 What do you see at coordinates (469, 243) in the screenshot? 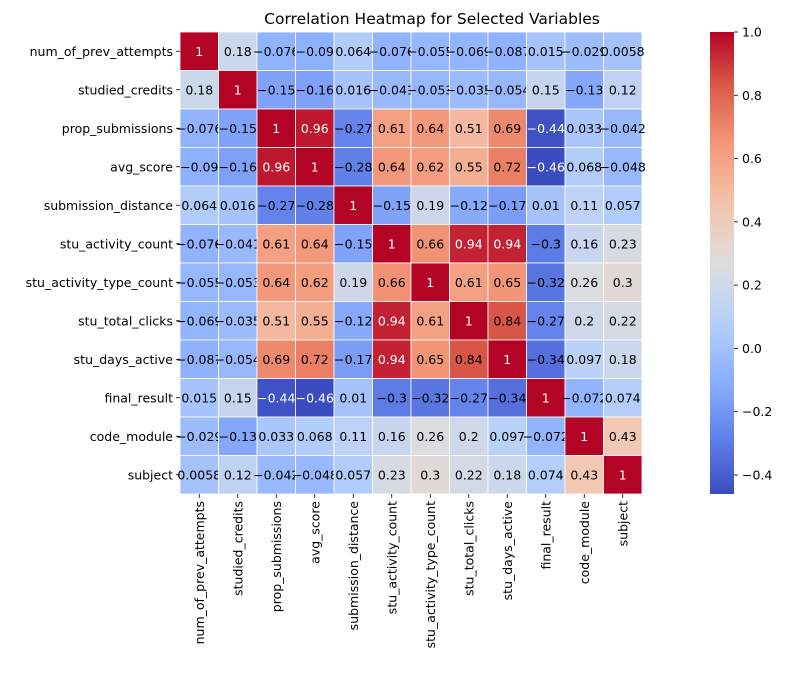
I see `cell-value-label: 0.94` at bounding box center [469, 243].